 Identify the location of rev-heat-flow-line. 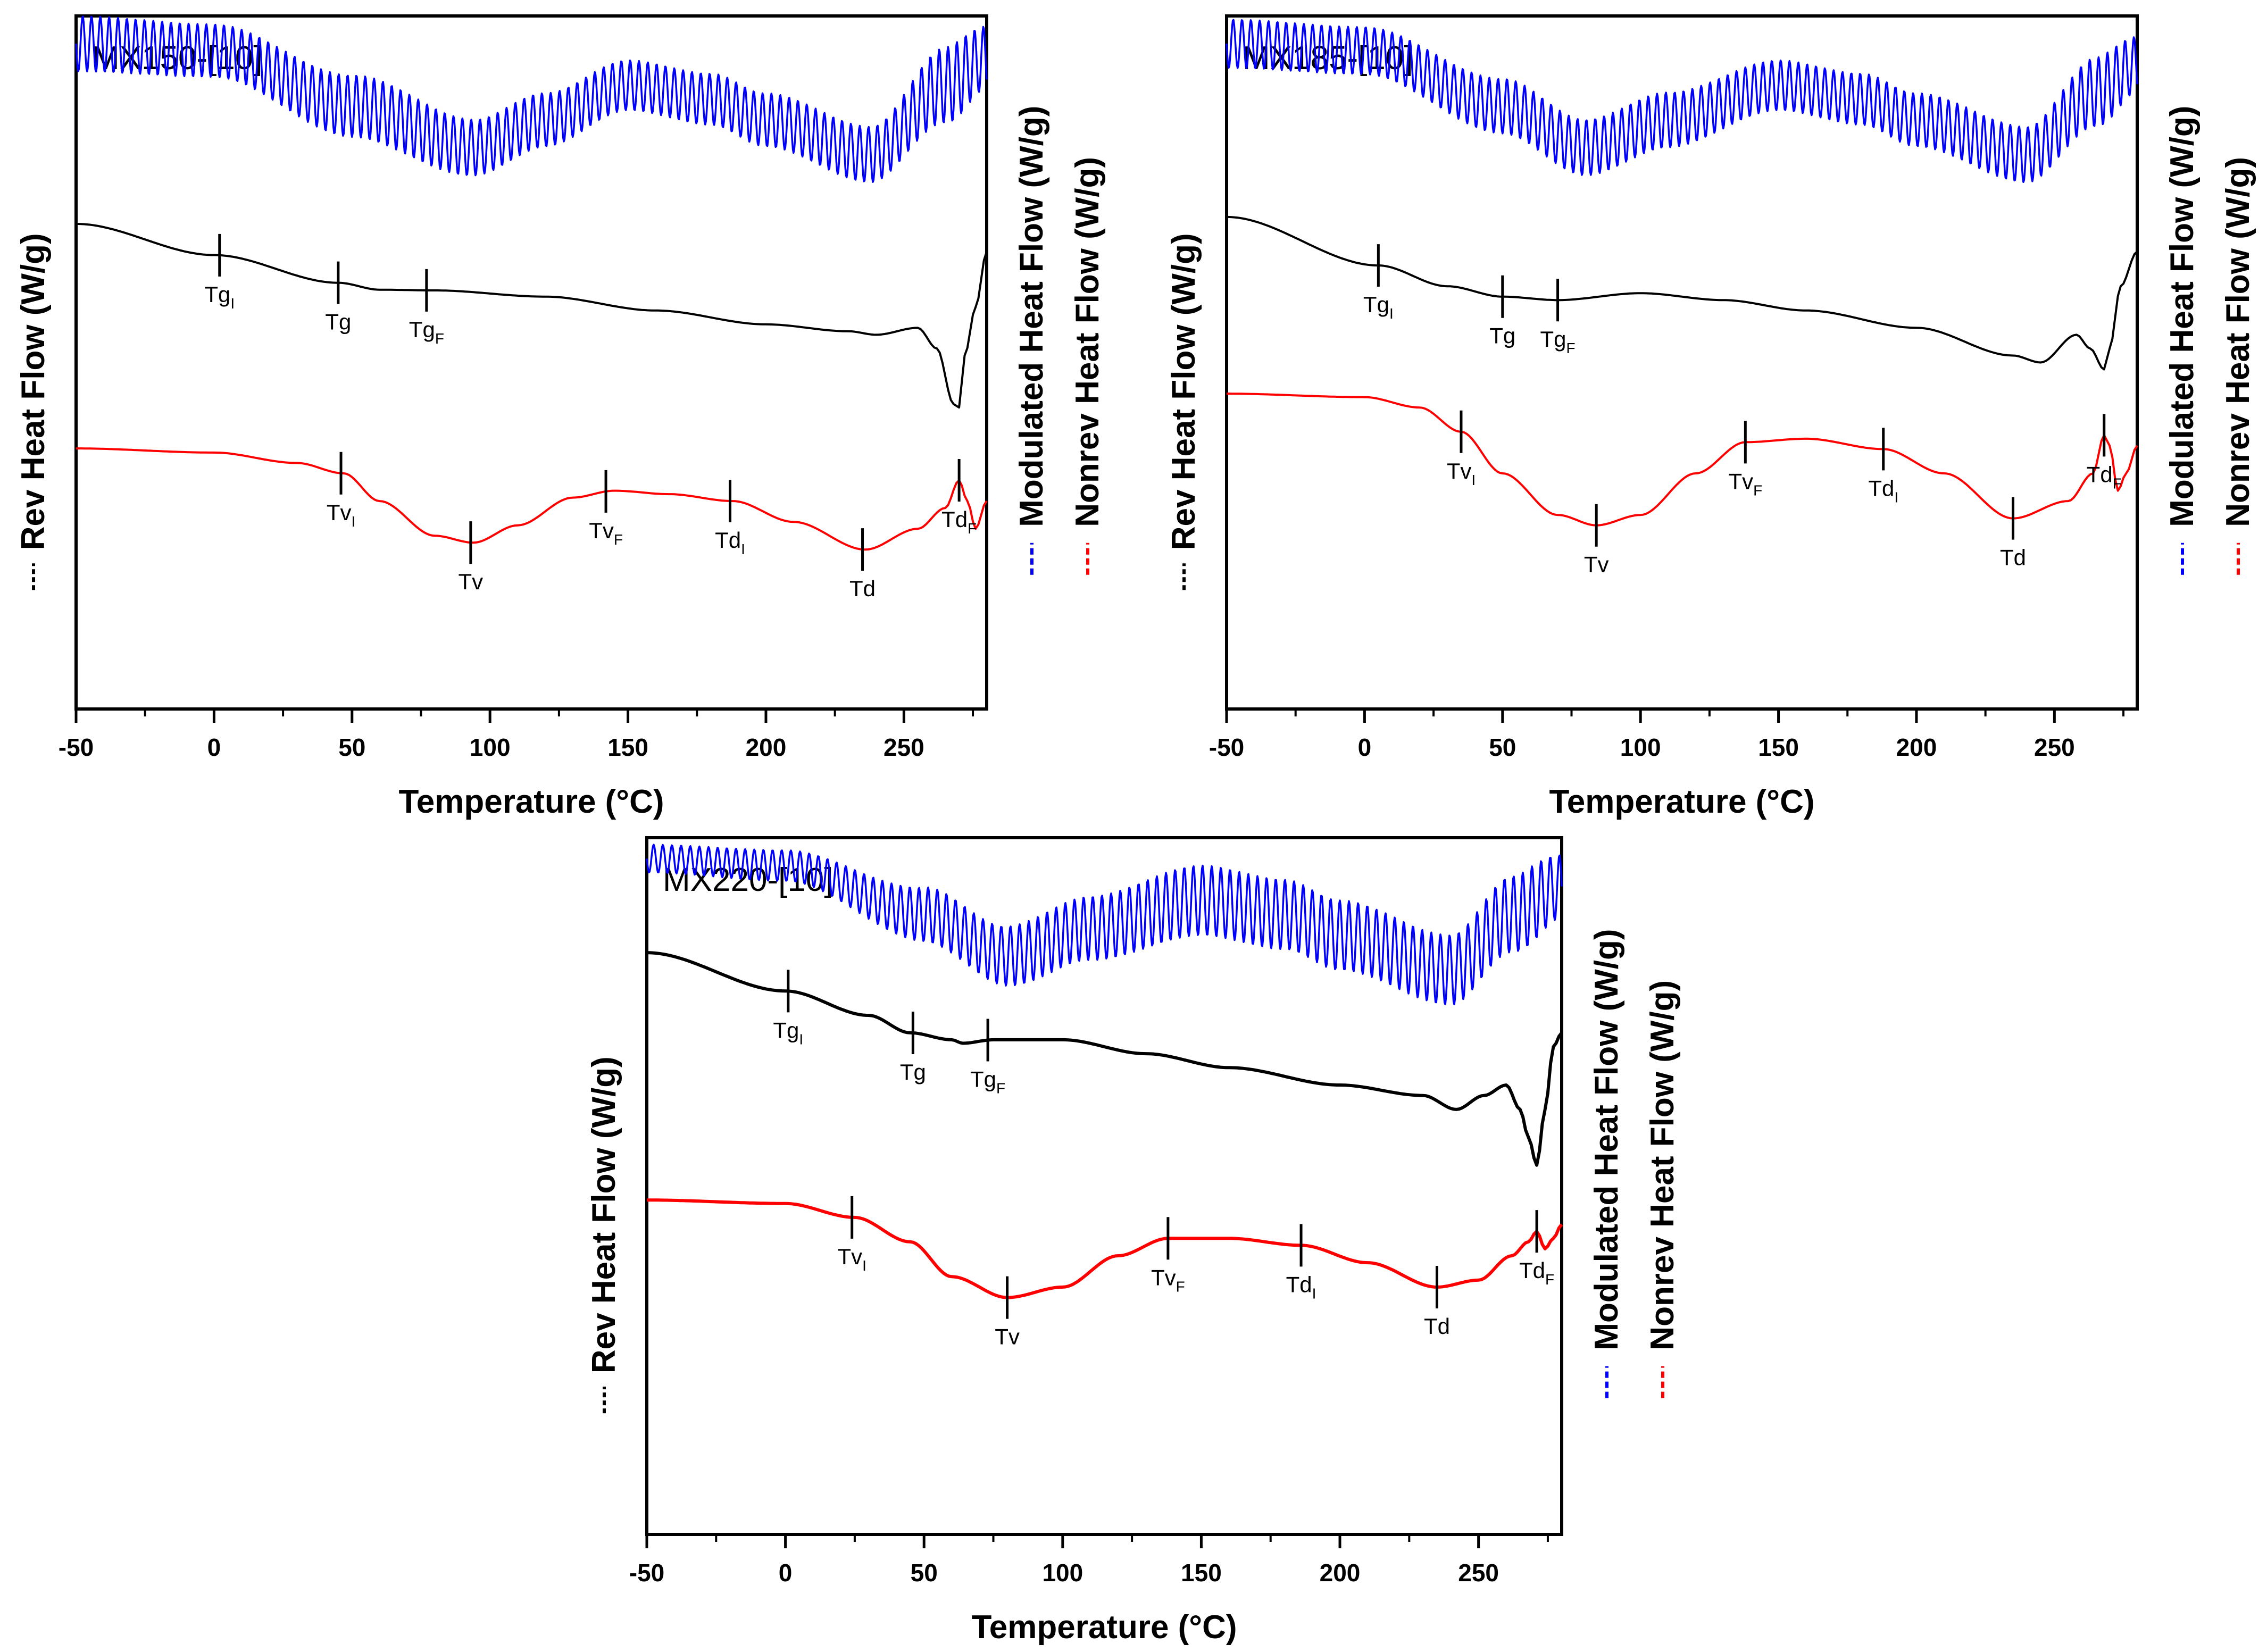
(1105, 1059).